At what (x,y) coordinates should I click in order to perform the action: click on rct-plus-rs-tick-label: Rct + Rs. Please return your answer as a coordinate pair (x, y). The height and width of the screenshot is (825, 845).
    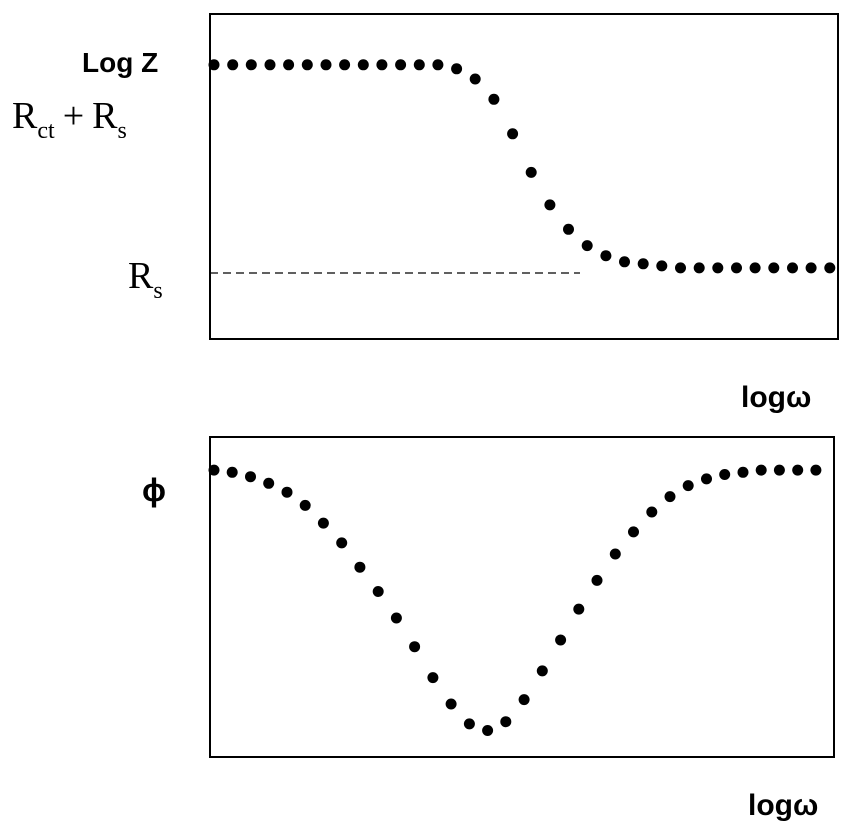
    Looking at the image, I should click on (69, 119).